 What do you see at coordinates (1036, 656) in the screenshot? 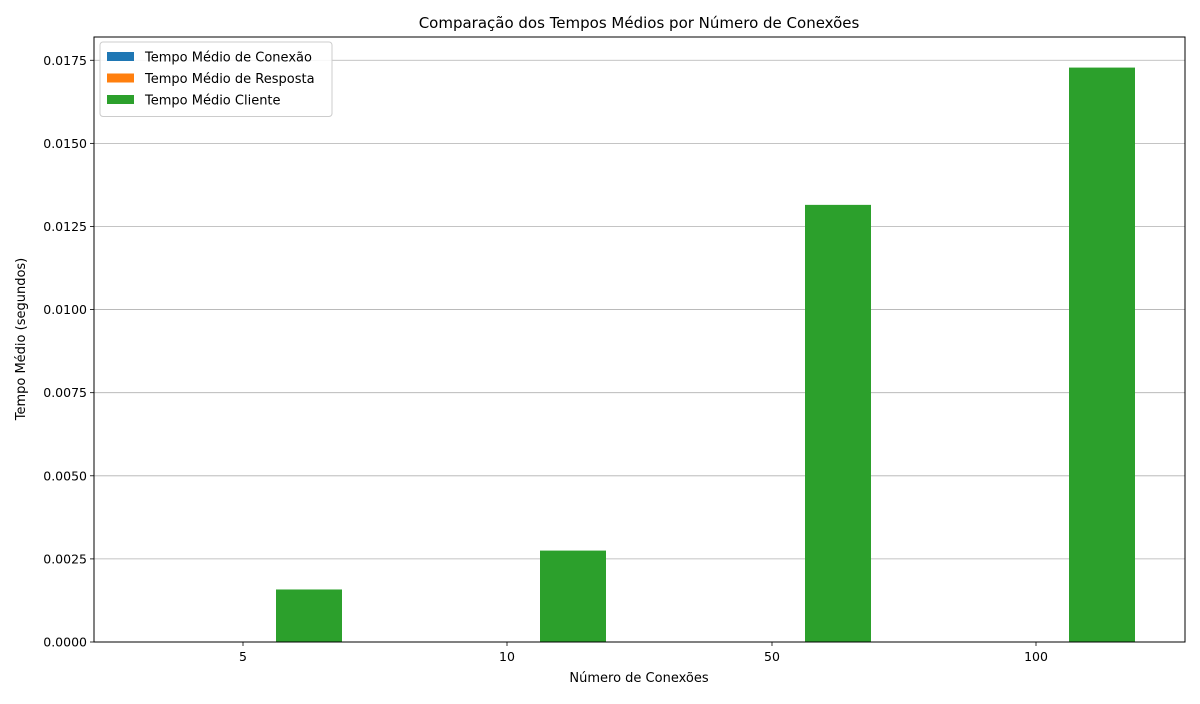
I see `x-tick-label: 100` at bounding box center [1036, 656].